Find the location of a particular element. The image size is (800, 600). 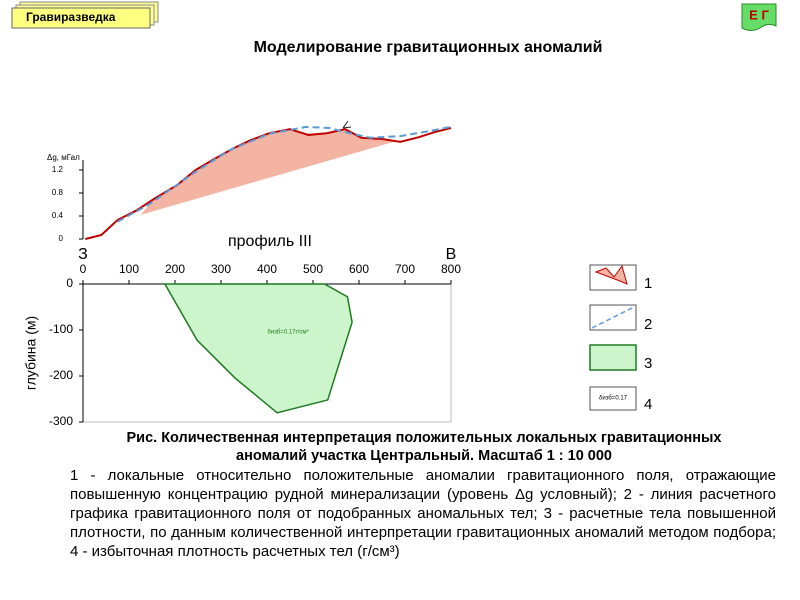

y-axis-label: глубина (м) is located at coordinates (31, 353).